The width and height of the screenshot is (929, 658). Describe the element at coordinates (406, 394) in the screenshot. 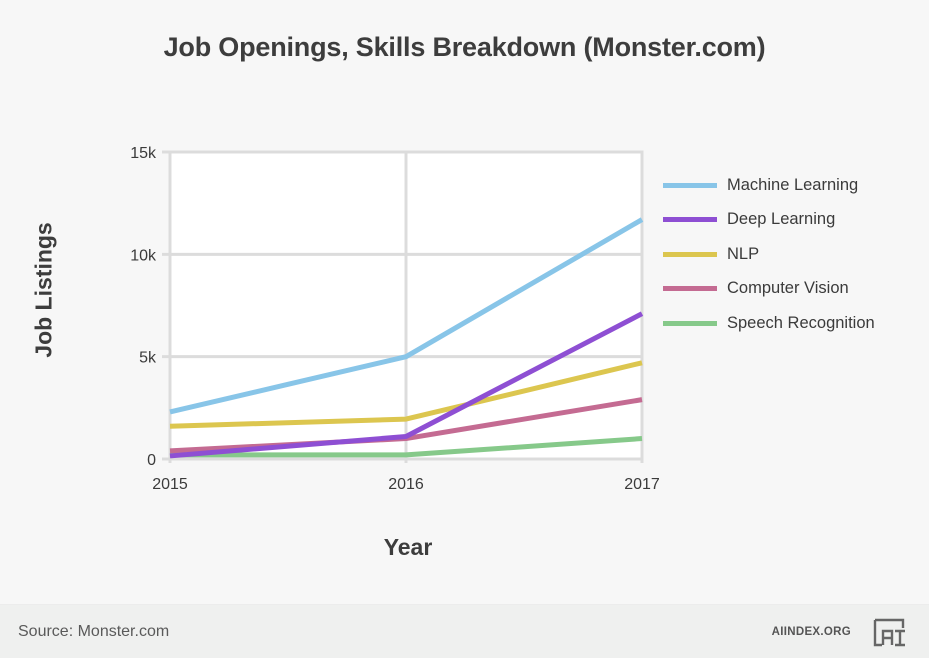

I see `series-line-nlp` at that location.